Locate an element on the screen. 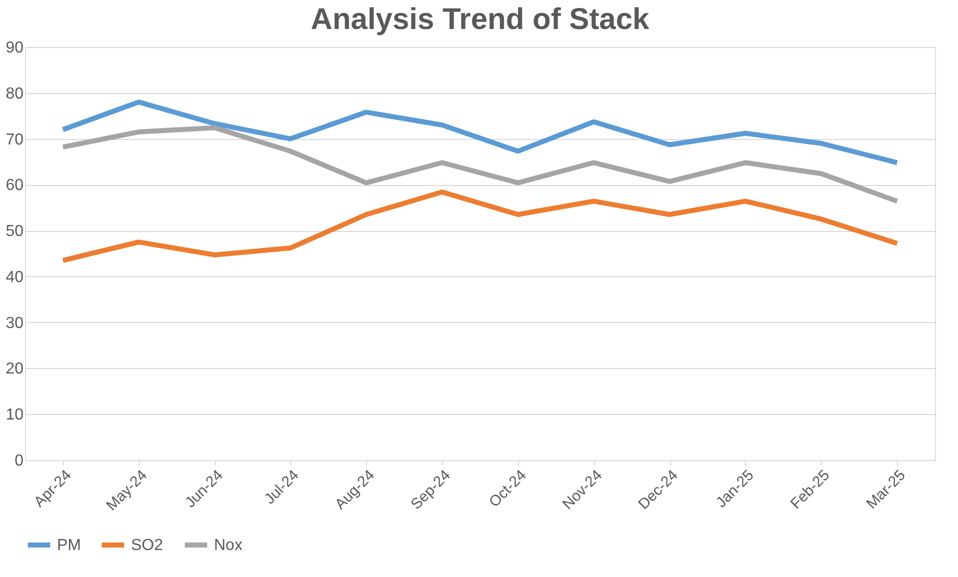 The image size is (958, 577). y-tick-label: 20 is located at coordinates (15, 369).